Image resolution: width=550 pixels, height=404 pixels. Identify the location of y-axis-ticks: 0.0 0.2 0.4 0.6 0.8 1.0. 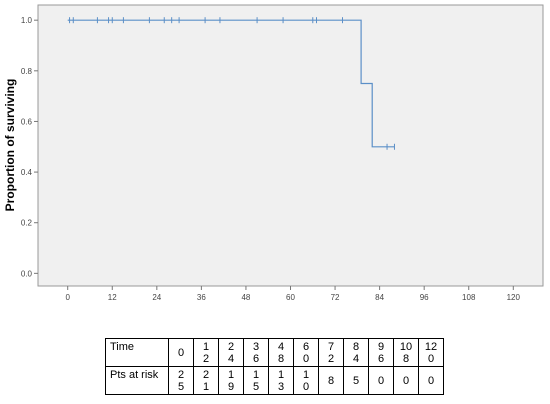
(29, 147).